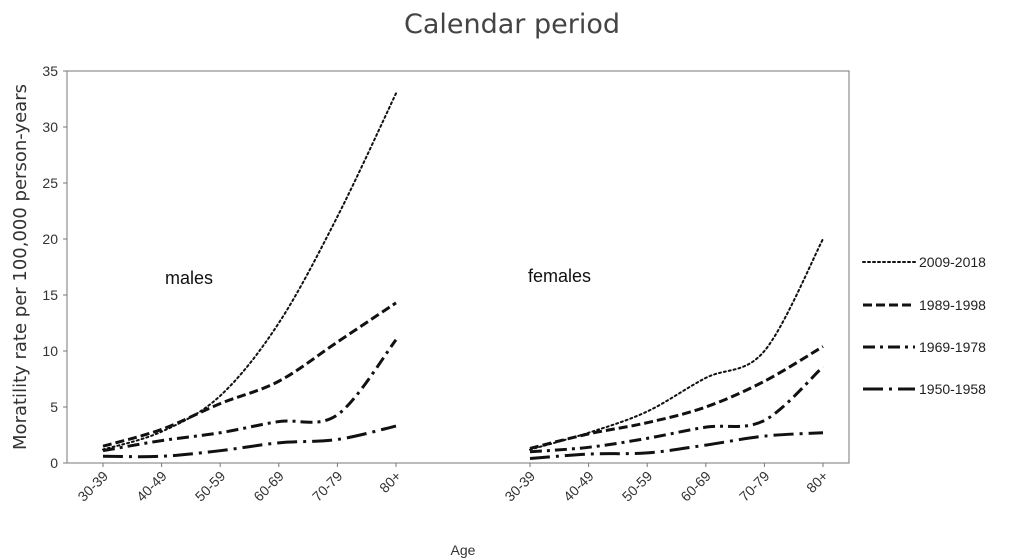 The image size is (1035, 560). I want to click on chart-title: Calendar period, so click(512, 24).